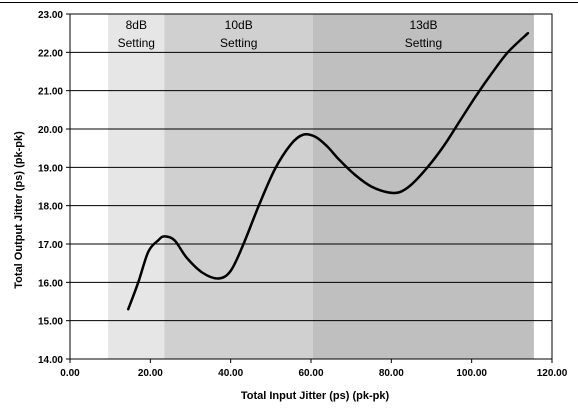 This screenshot has width=578, height=408. What do you see at coordinates (70, 373) in the screenshot?
I see `x-tick-label: 0.00` at bounding box center [70, 373].